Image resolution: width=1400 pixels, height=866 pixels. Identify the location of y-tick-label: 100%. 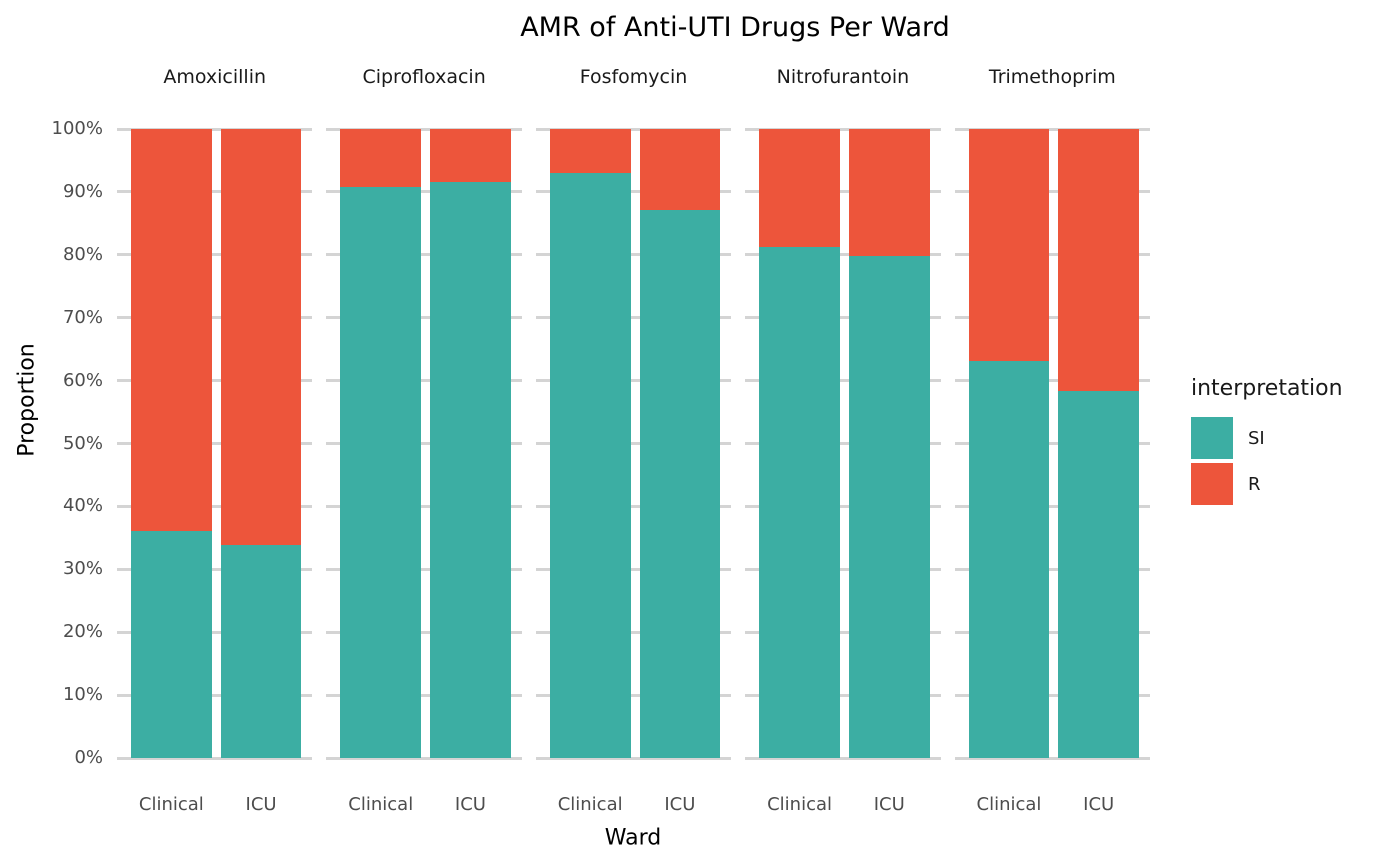
(77, 128).